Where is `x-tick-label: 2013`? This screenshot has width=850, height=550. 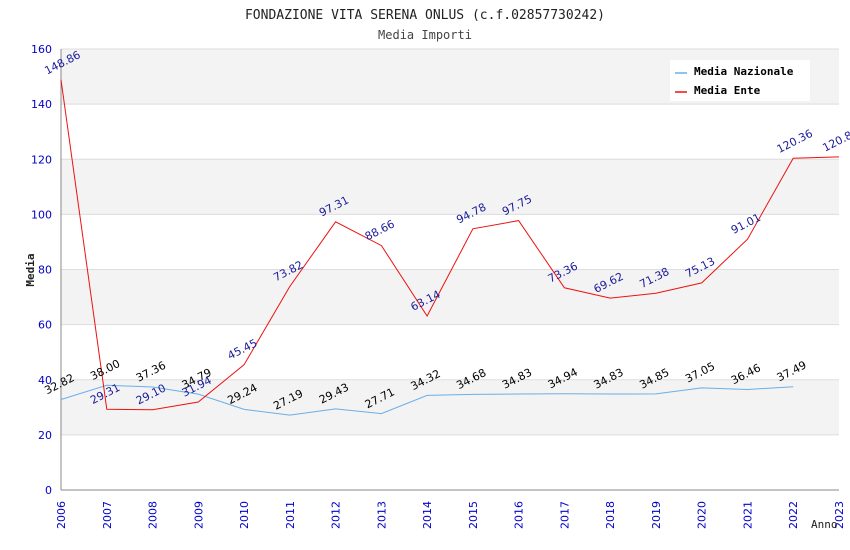
x-tick-label: 2013 is located at coordinates (381, 515).